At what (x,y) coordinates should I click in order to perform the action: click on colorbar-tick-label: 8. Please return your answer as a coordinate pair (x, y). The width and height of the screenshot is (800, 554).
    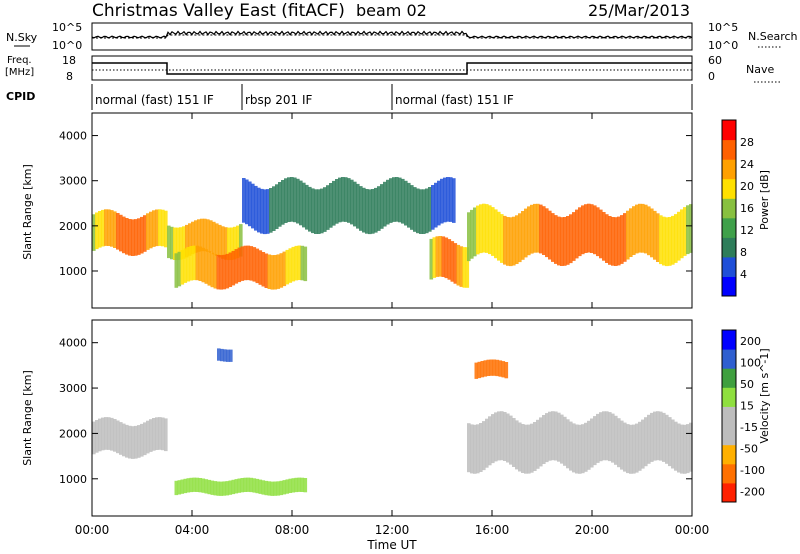
    Looking at the image, I should click on (743, 252).